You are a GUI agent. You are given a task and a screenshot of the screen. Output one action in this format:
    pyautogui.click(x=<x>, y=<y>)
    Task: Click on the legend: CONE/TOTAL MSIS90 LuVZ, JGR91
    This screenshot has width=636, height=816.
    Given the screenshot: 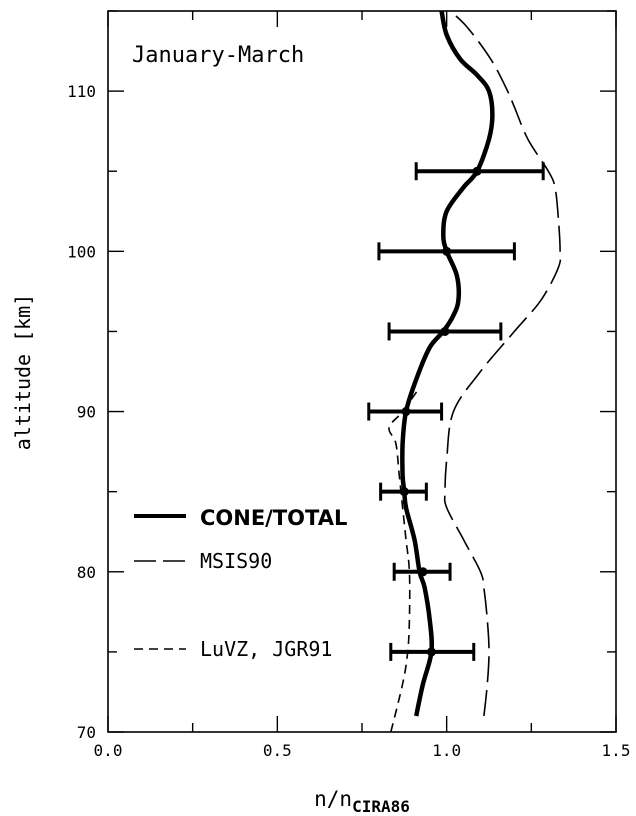 What is the action you would take?
    pyautogui.click(x=240, y=583)
    